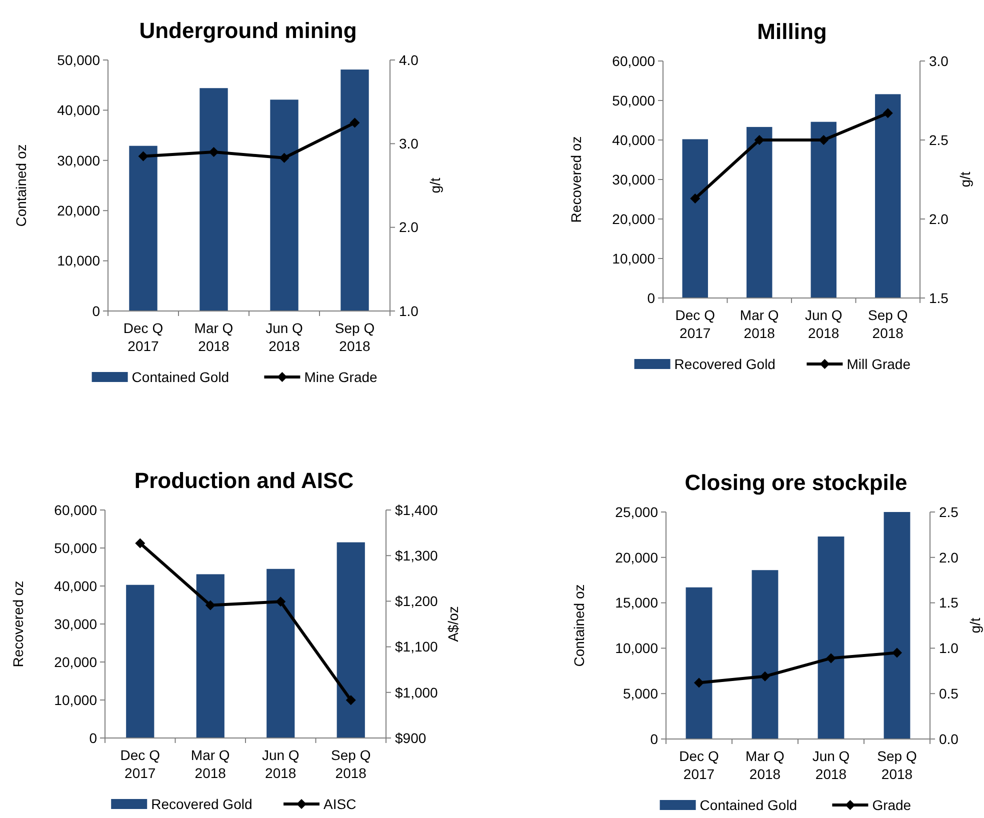 Image resolution: width=984 pixels, height=818 pixels. I want to click on y2-tick-label: $1,300, so click(416, 556).